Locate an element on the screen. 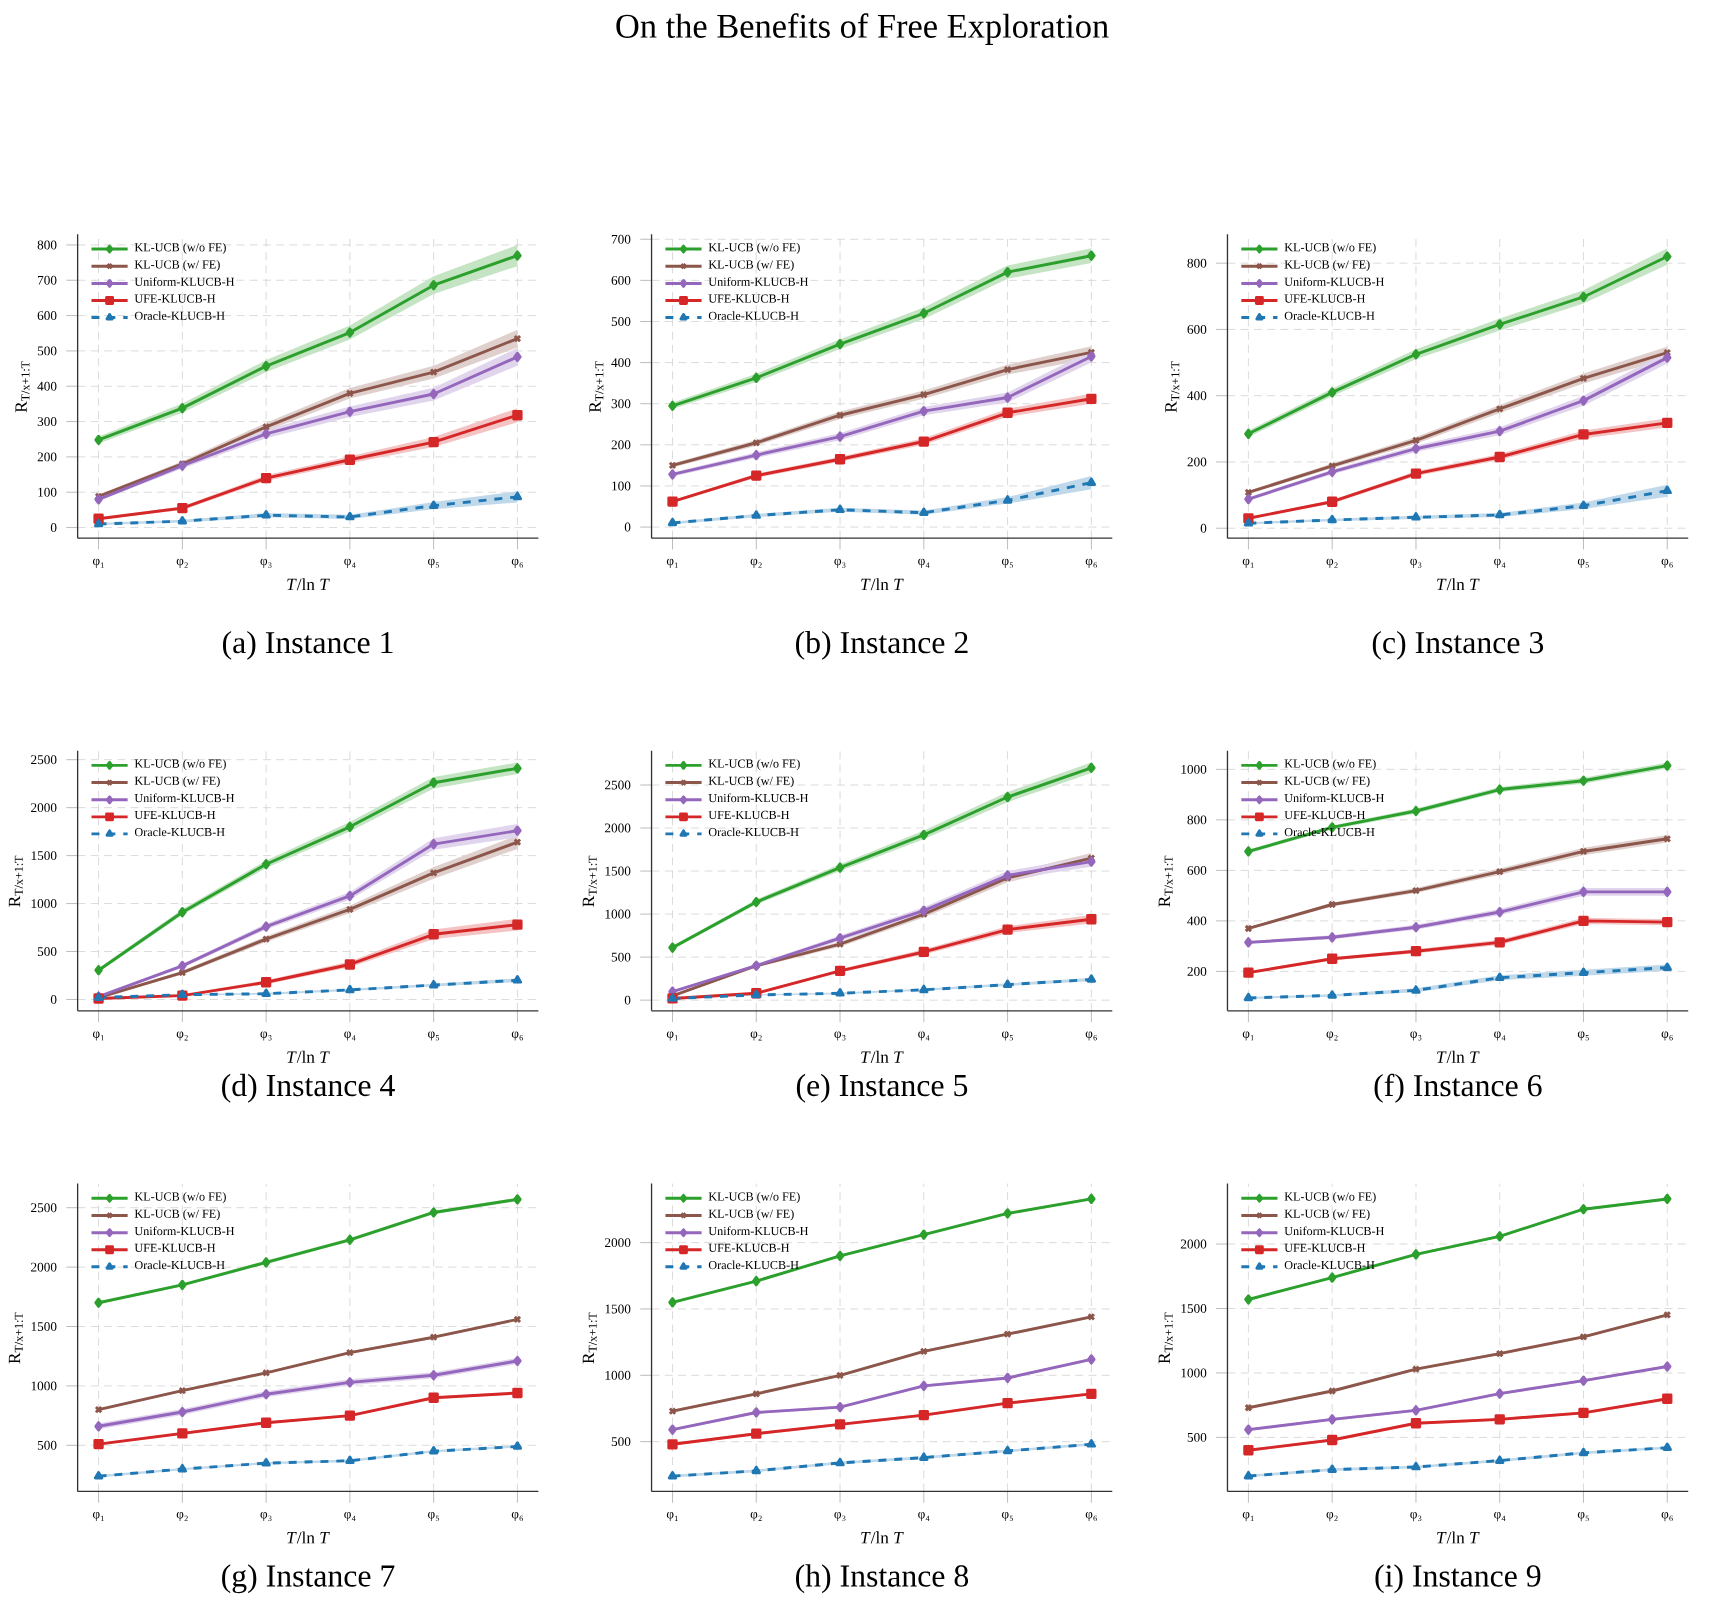 The height and width of the screenshot is (1606, 1712). text: (b) Instance 2 is located at coordinates (882, 645).